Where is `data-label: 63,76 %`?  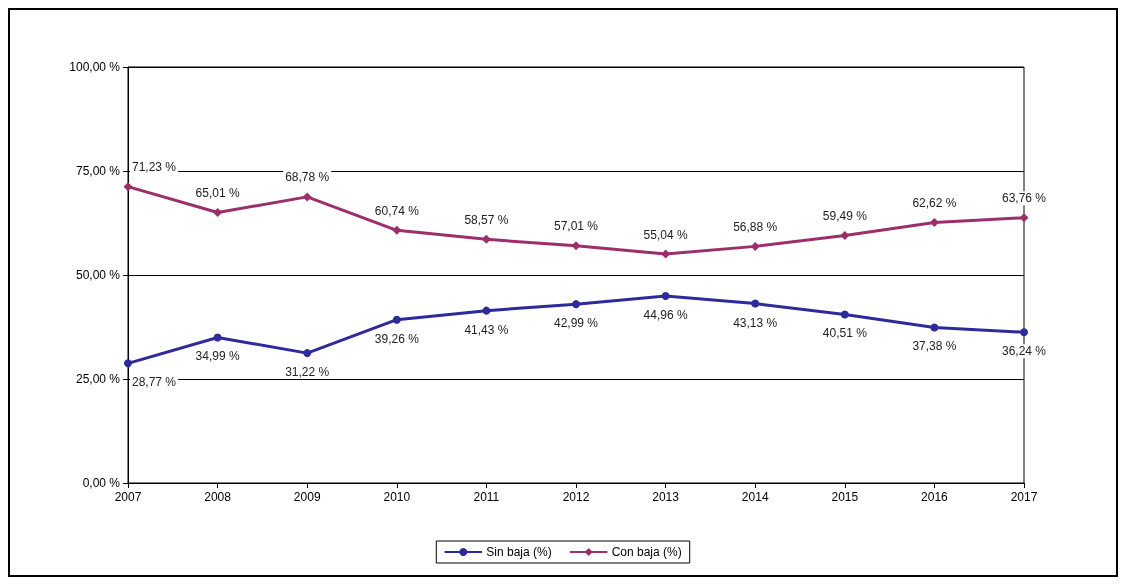
data-label: 63,76 % is located at coordinates (1024, 198).